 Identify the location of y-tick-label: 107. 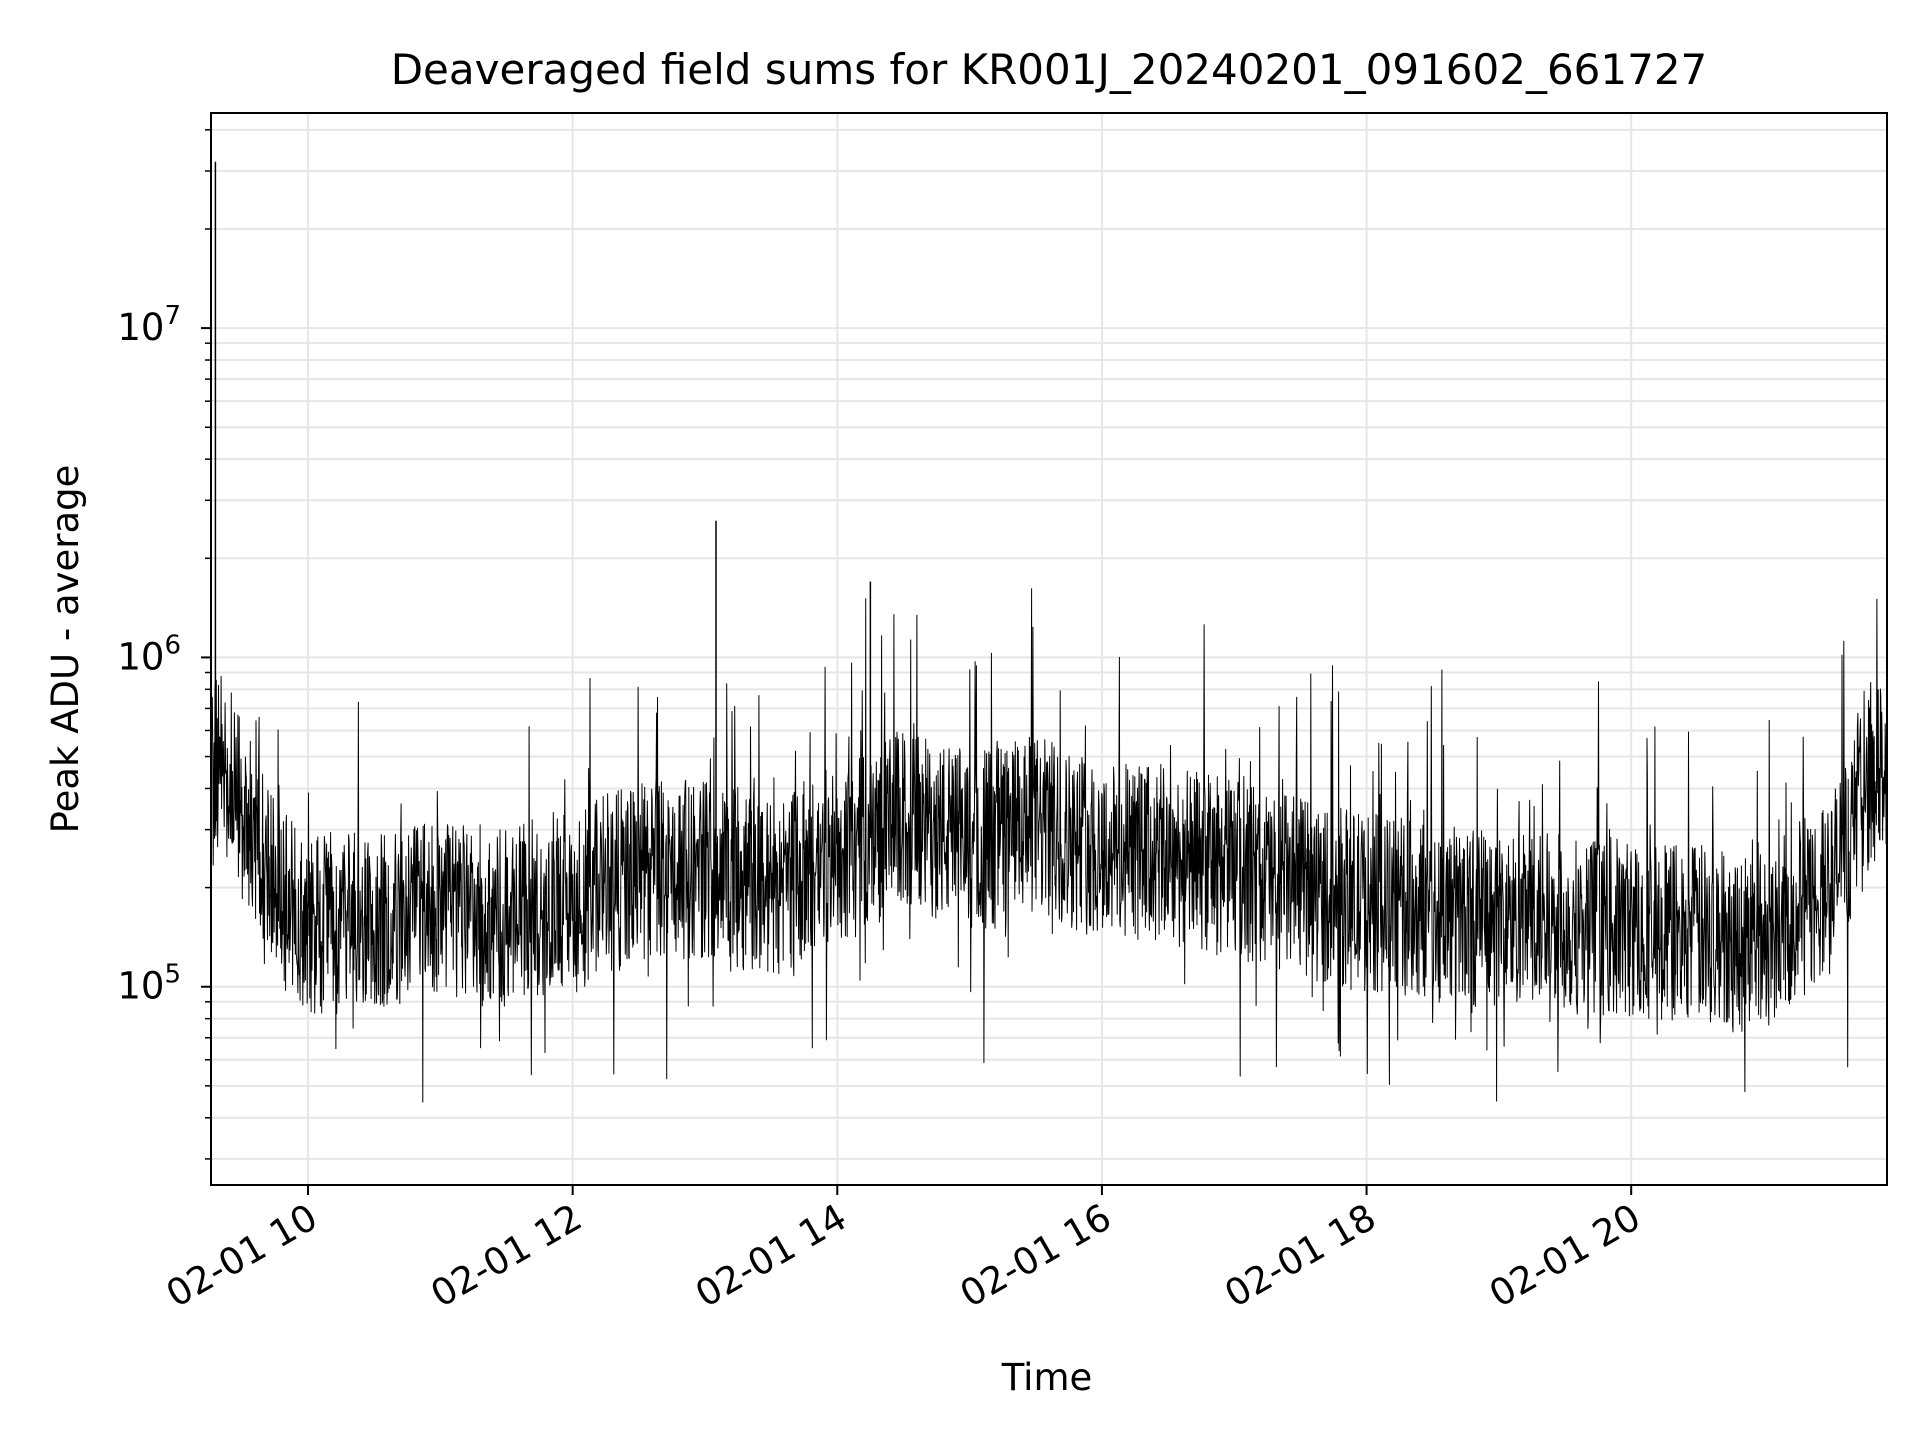
(149, 325).